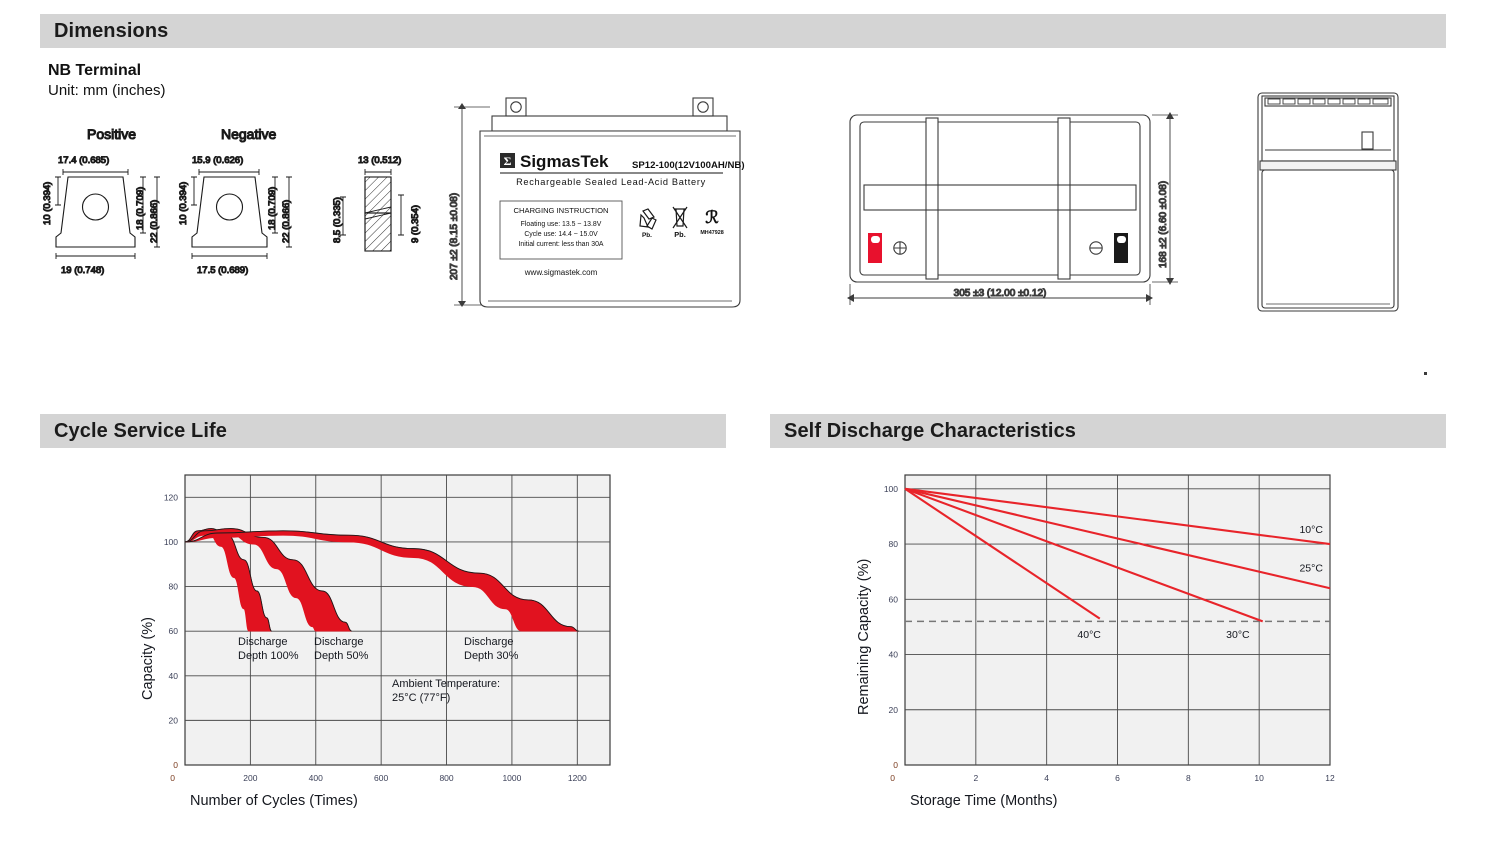  I want to click on svg-text: 25°C (77°F), so click(421, 698).